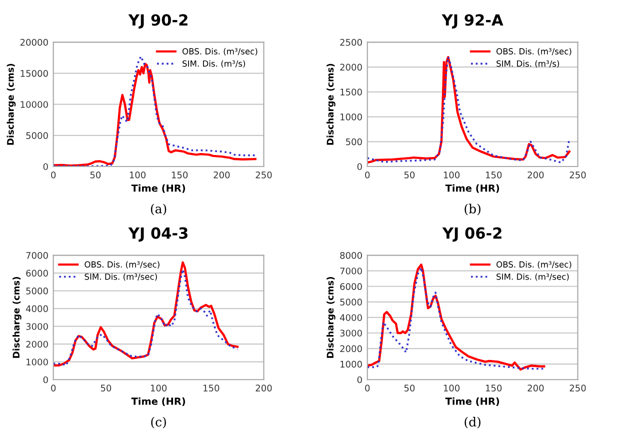 This screenshot has width=628, height=444. What do you see at coordinates (472, 422) in the screenshot?
I see `text: (d)` at bounding box center [472, 422].